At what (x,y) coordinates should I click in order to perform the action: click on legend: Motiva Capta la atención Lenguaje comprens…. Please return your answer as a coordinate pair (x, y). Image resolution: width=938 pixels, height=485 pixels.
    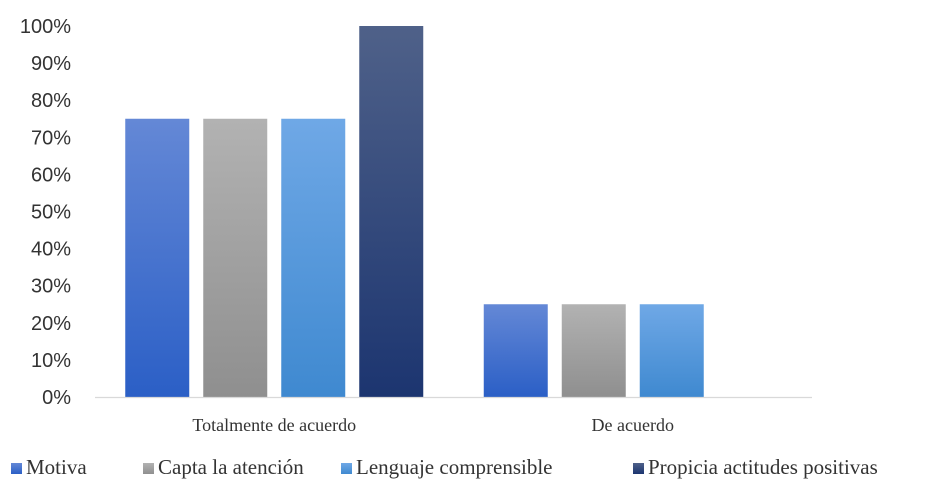
    Looking at the image, I should click on (444, 467).